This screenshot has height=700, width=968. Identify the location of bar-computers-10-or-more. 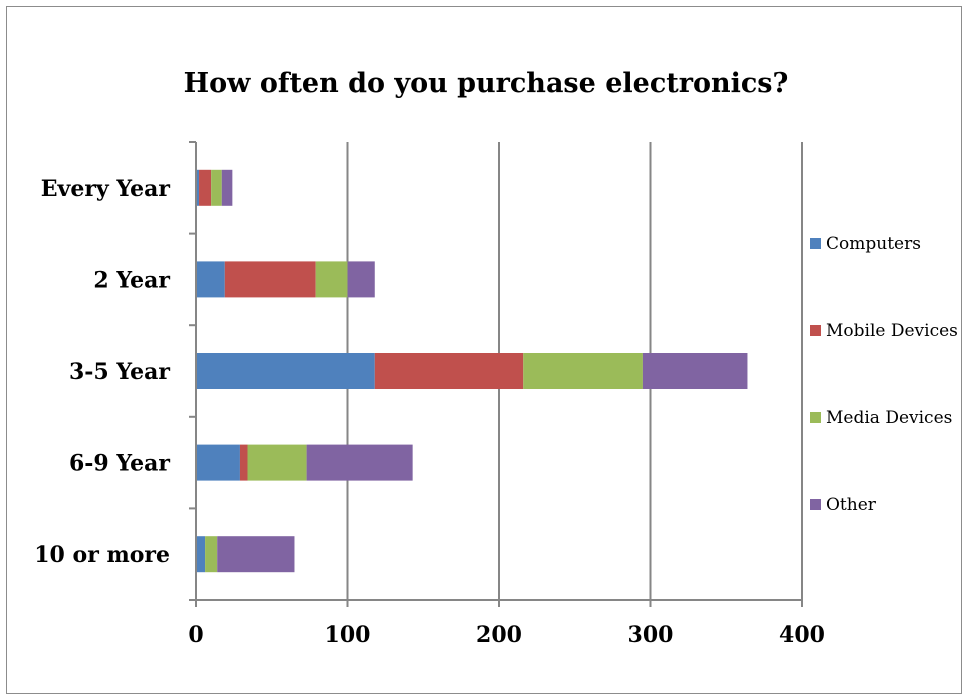
(201, 554).